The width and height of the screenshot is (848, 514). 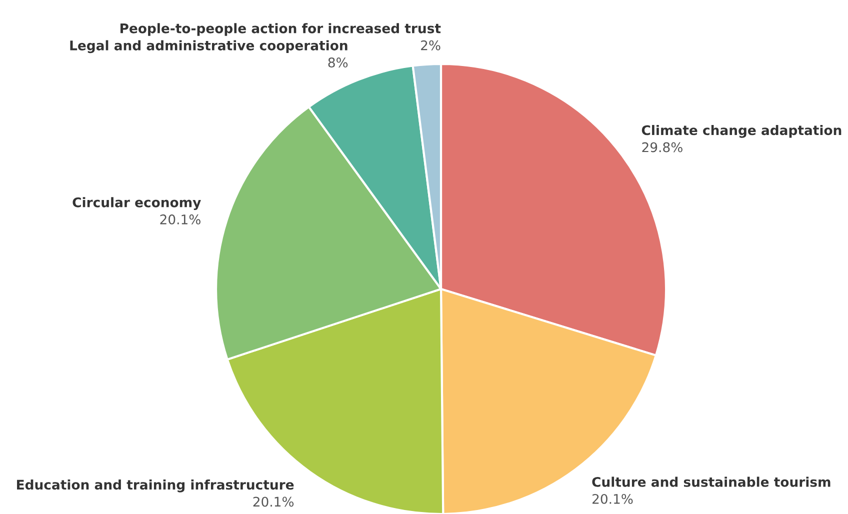 What do you see at coordinates (742, 131) in the screenshot?
I see `slice-label: Climate change adaptation` at bounding box center [742, 131].